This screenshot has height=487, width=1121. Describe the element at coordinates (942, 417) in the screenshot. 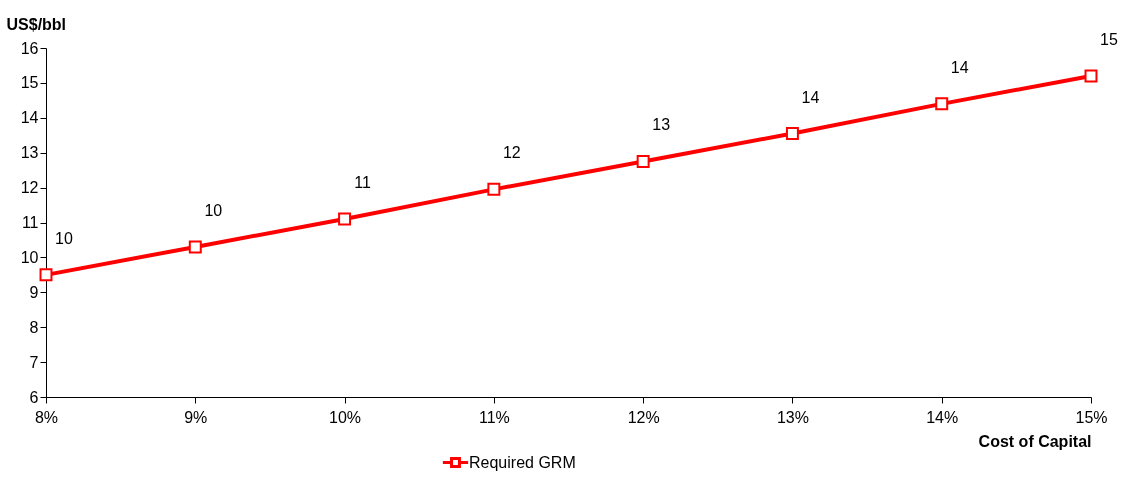

I see `x-tick-label: 14%` at that location.